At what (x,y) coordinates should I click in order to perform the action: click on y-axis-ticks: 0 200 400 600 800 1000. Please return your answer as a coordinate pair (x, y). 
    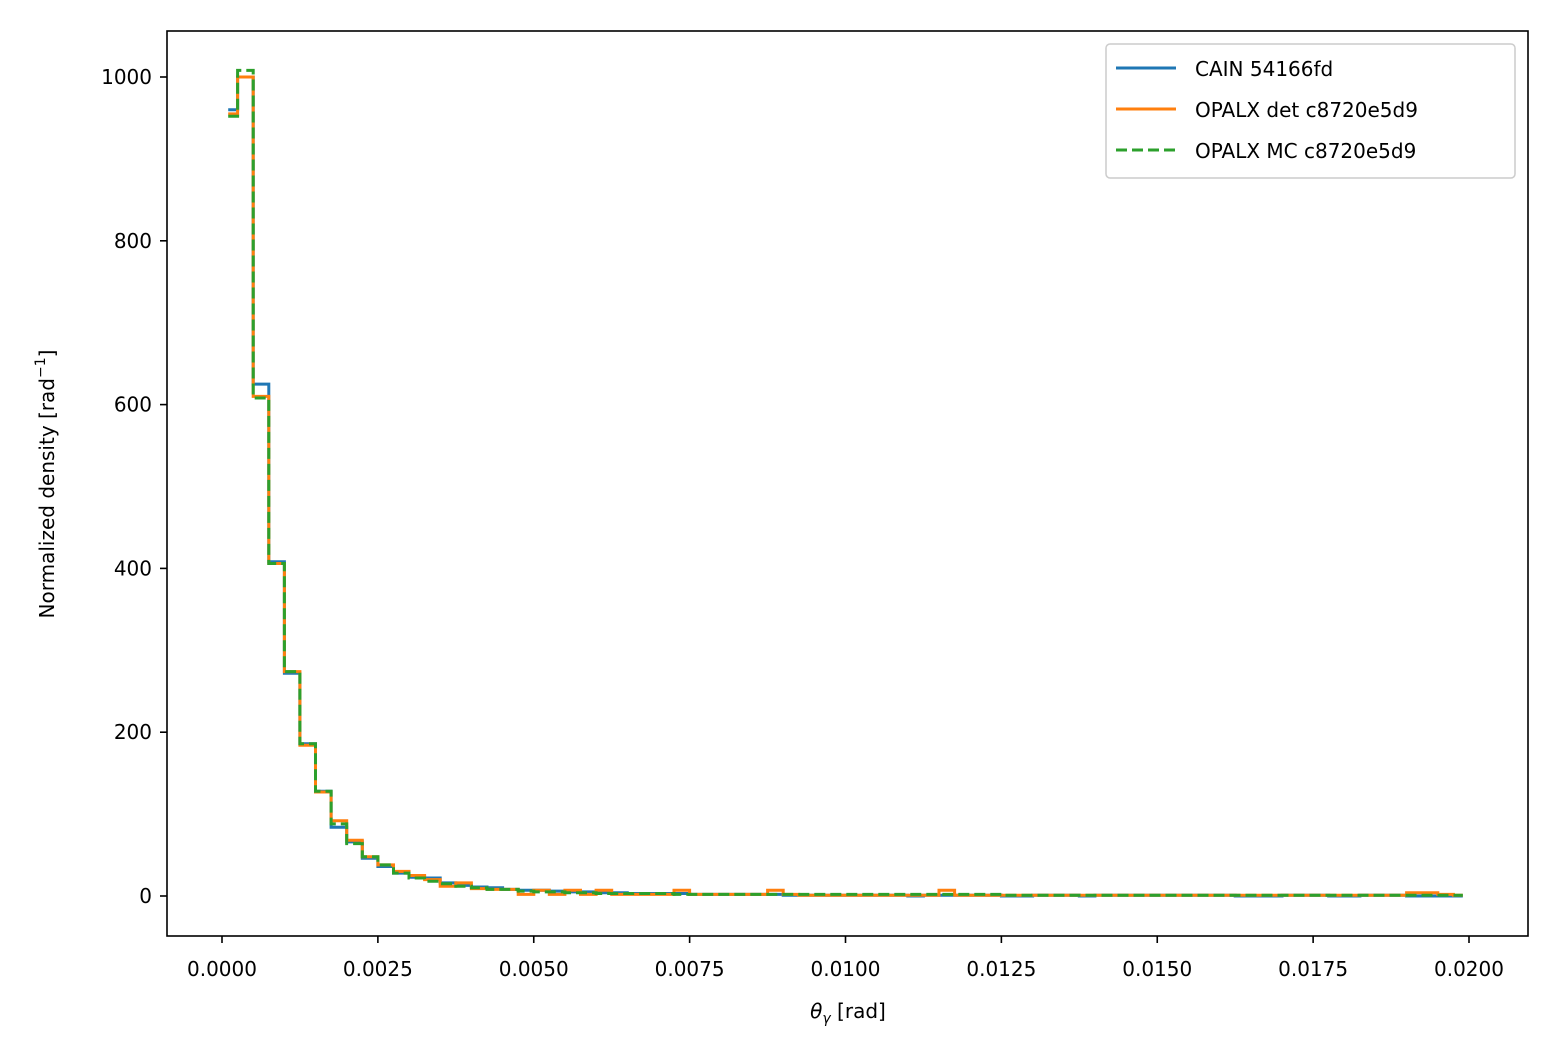
    Looking at the image, I should click on (134, 486).